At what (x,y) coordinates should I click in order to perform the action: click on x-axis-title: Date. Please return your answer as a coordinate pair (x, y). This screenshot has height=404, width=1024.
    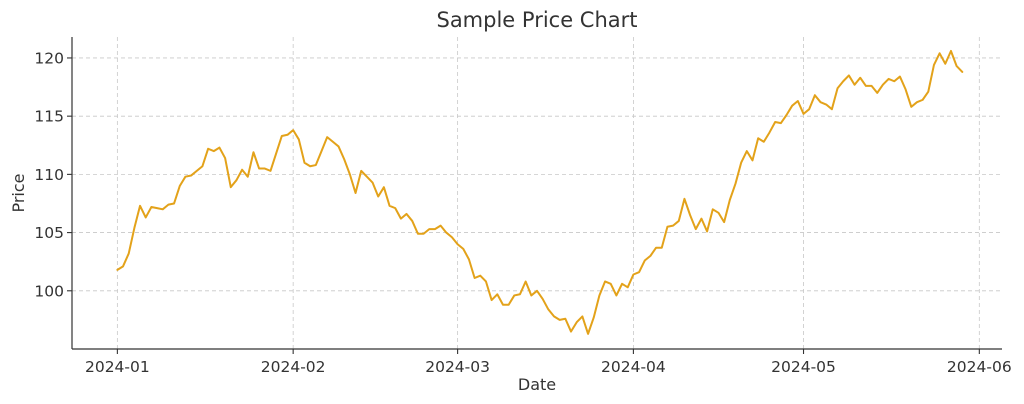
    Looking at the image, I should click on (537, 384).